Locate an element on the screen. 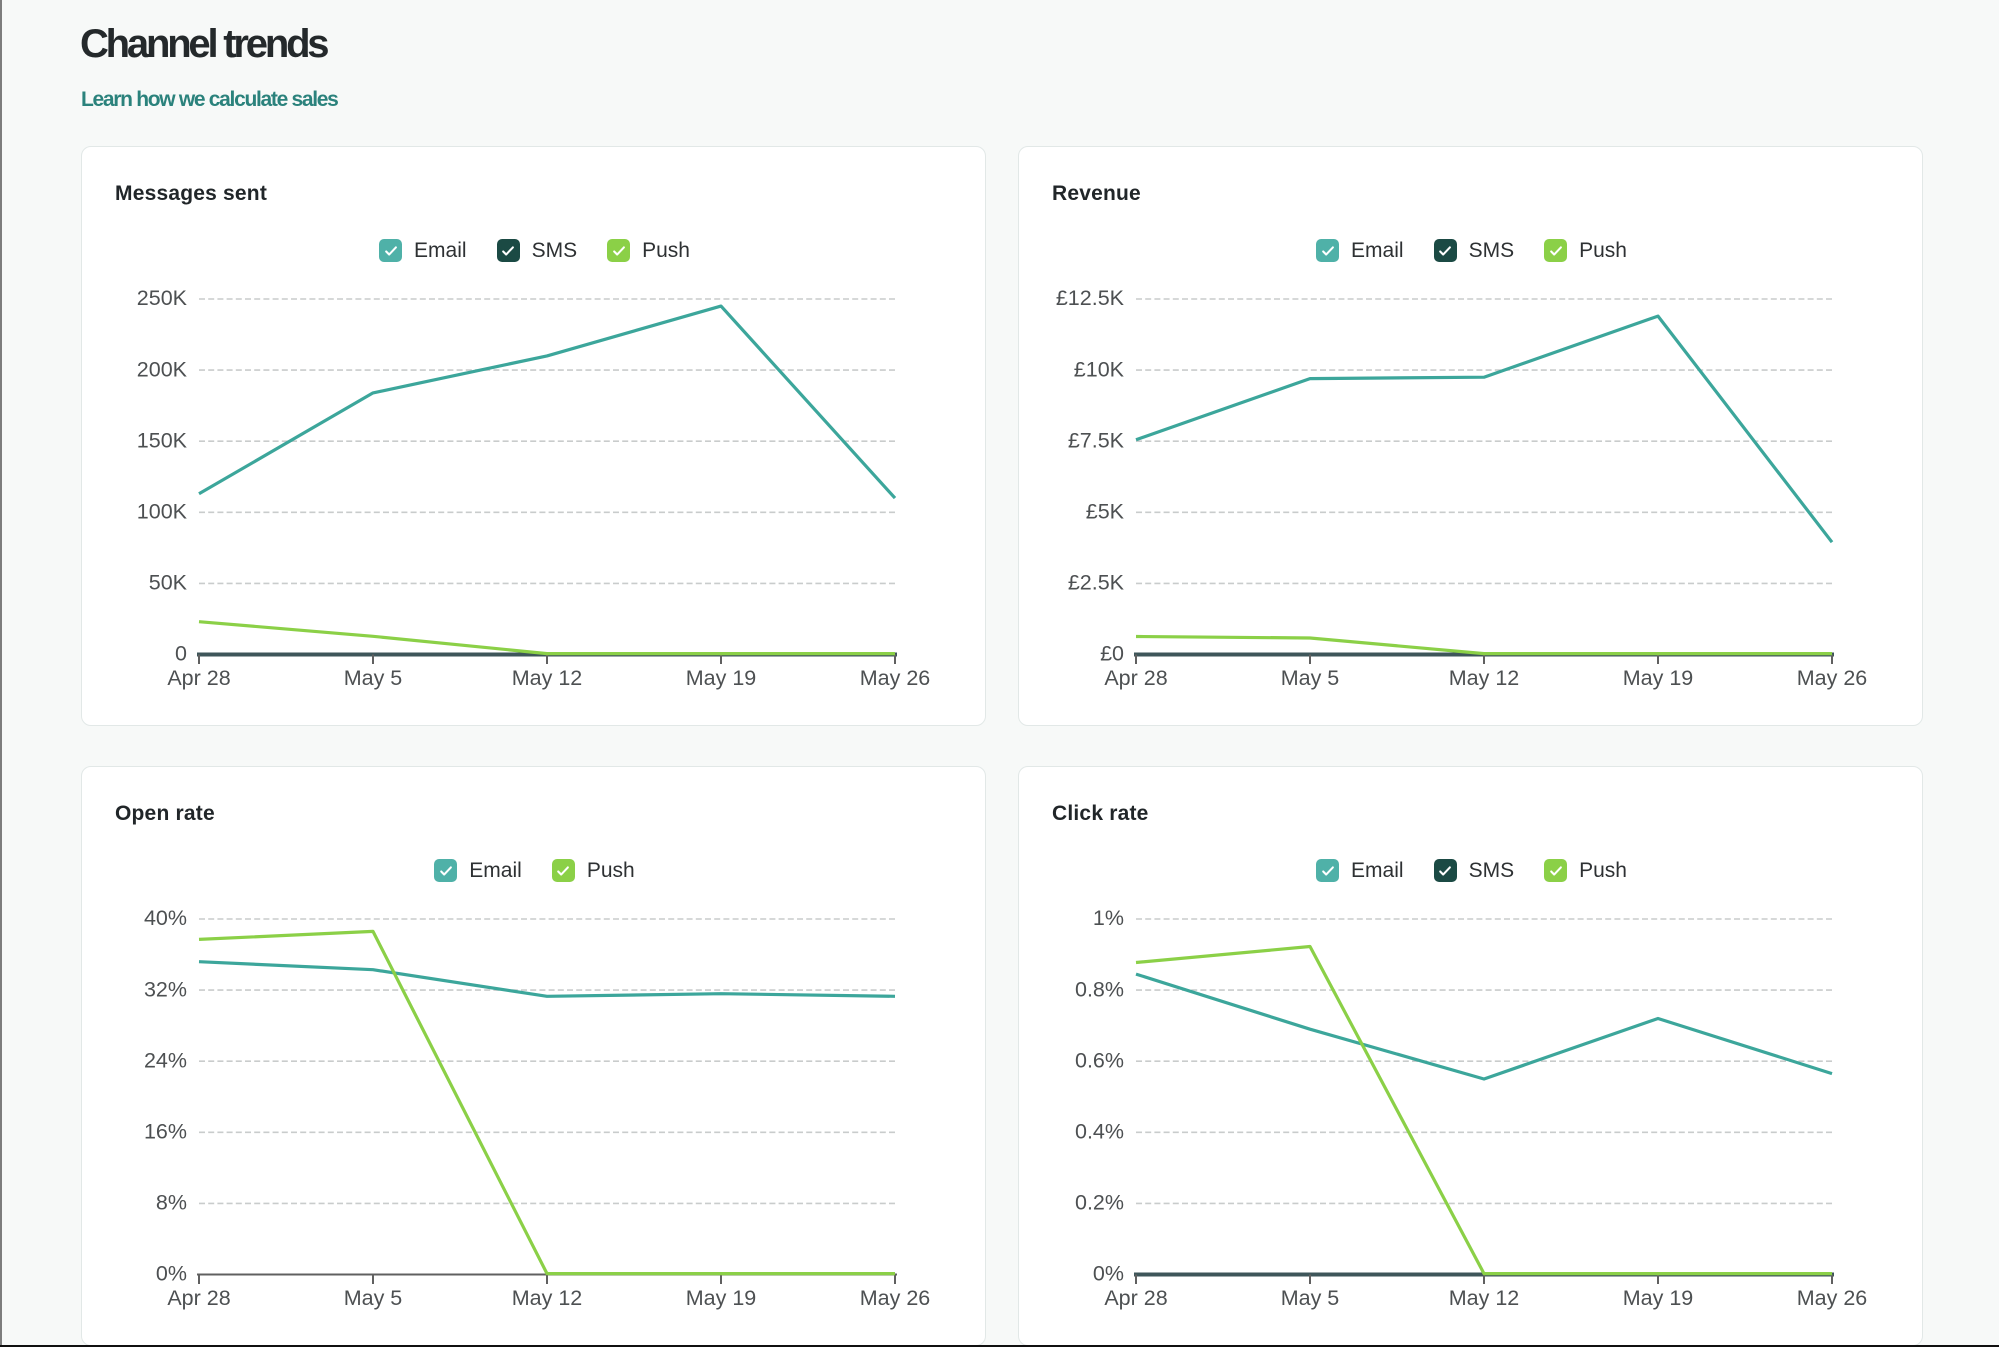 The image size is (1999, 1347). svg-text: £5K is located at coordinates (1105, 512).